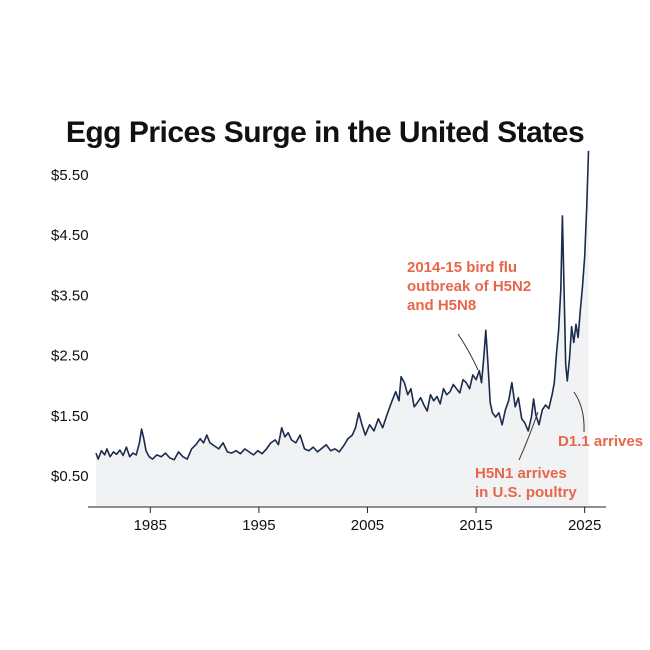 The width and height of the screenshot is (650, 650). Describe the element at coordinates (258, 525) in the screenshot. I see `x-tick-label: 1995` at that location.